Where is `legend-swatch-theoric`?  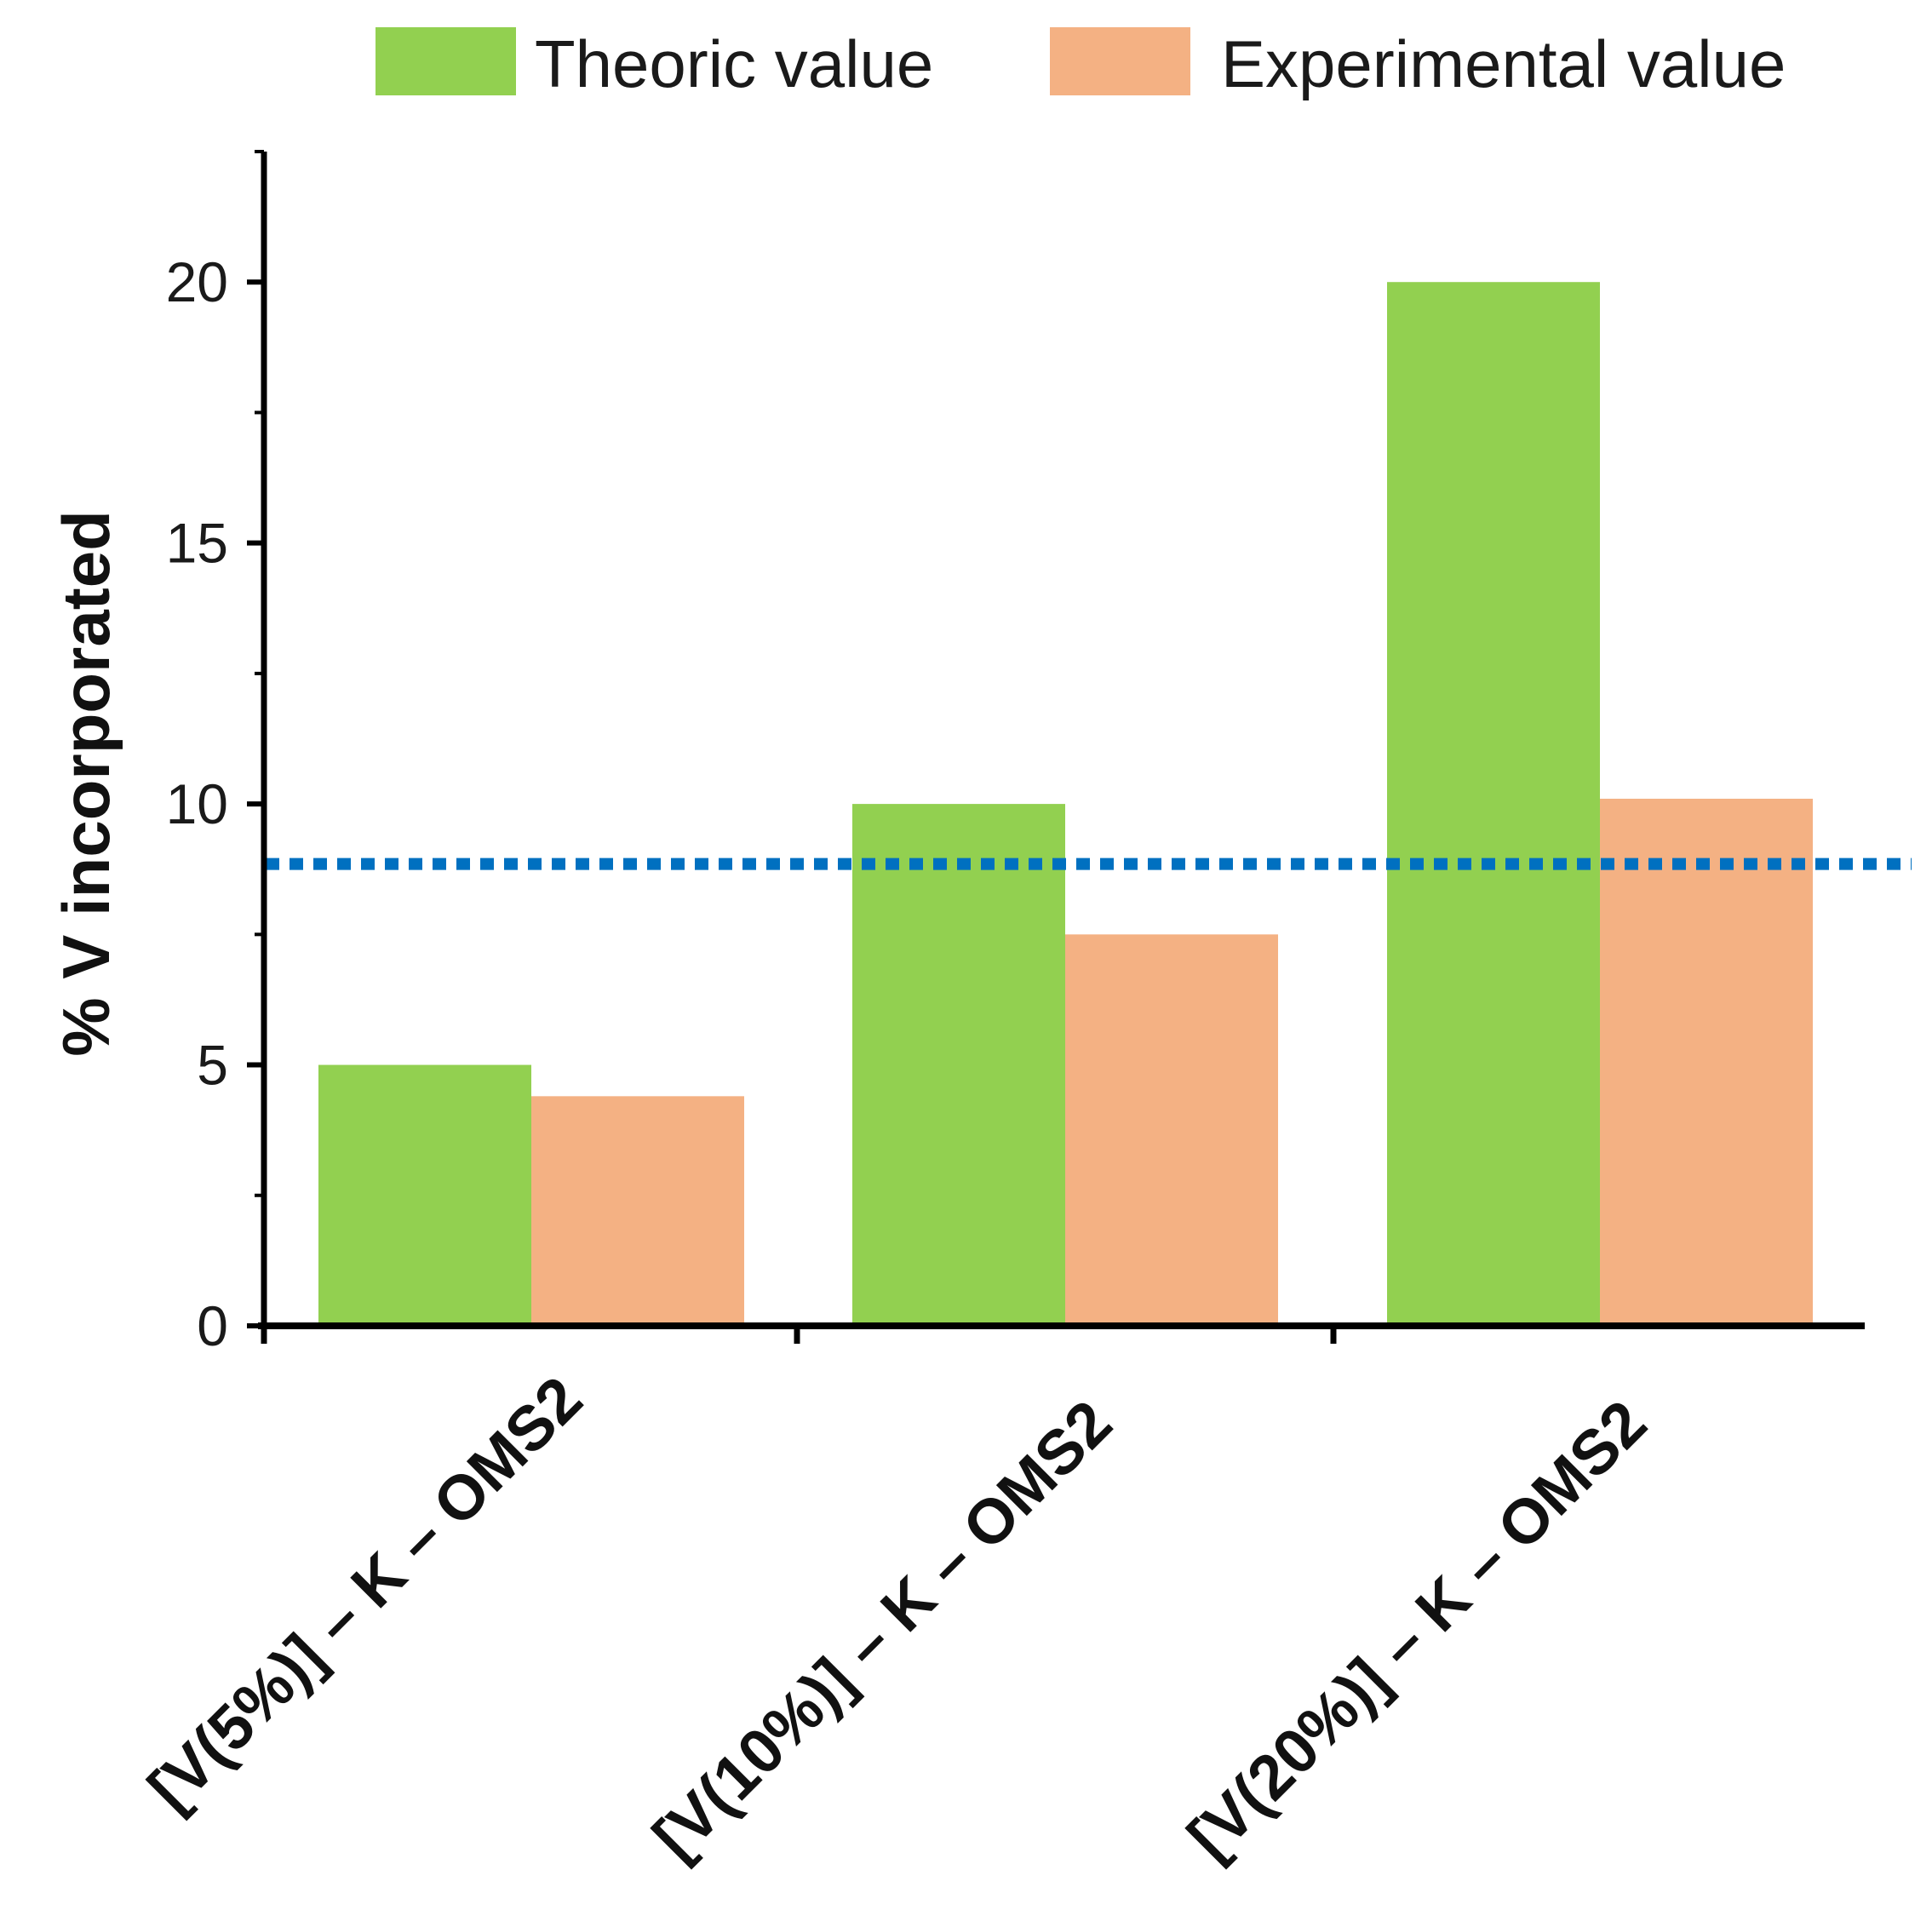 legend-swatch-theoric is located at coordinates (446, 61).